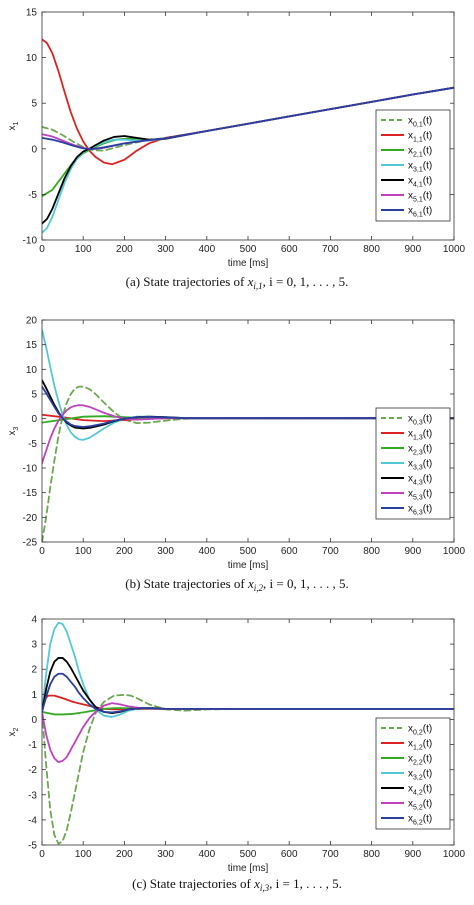 This screenshot has height=905, width=474. I want to click on legend-entry-4-1: x4,1(t), so click(420, 182).